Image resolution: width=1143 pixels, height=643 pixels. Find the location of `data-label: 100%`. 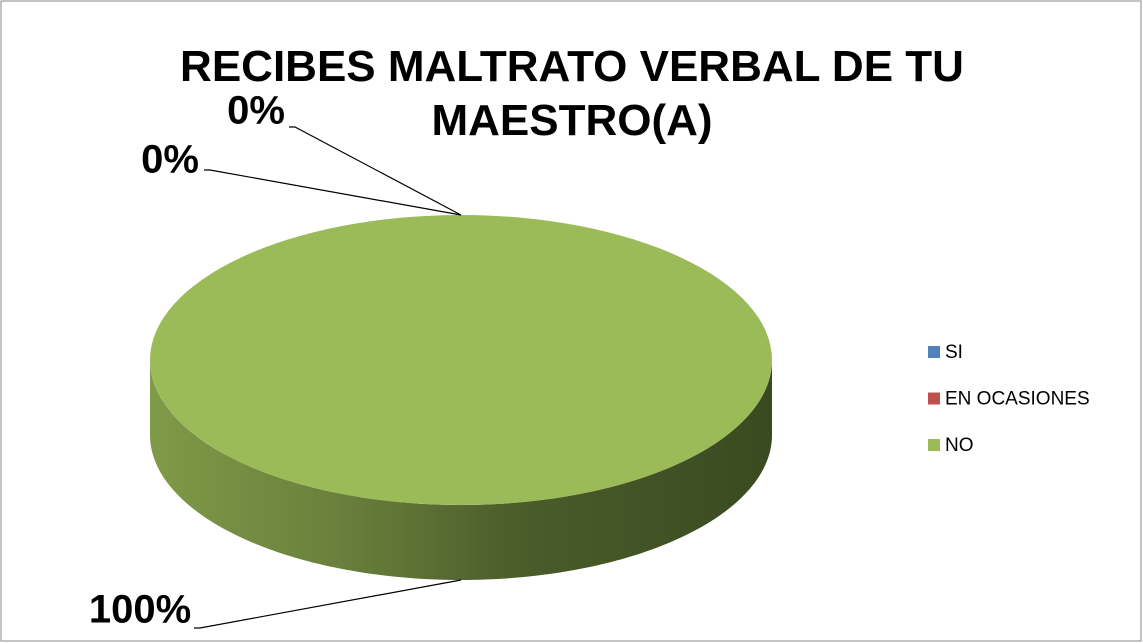

data-label: 100% is located at coordinates (140, 610).